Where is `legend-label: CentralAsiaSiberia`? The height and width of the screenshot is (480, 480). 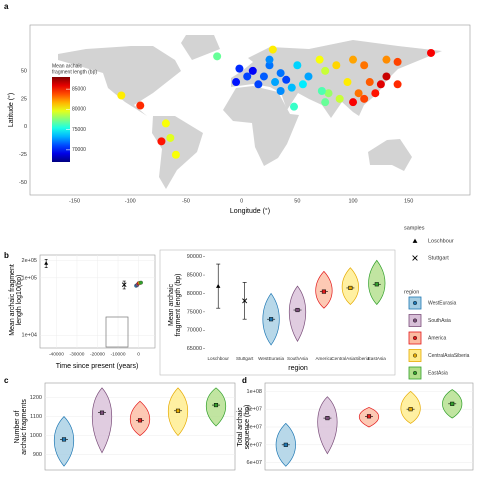
legend-label: CentralAsiaSiberia is located at coordinates (449, 356).